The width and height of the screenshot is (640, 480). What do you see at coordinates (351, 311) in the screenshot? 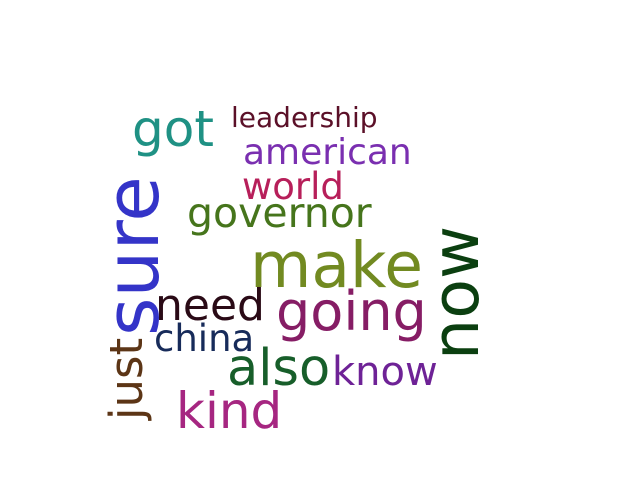
I see `word-going: going` at bounding box center [351, 311].